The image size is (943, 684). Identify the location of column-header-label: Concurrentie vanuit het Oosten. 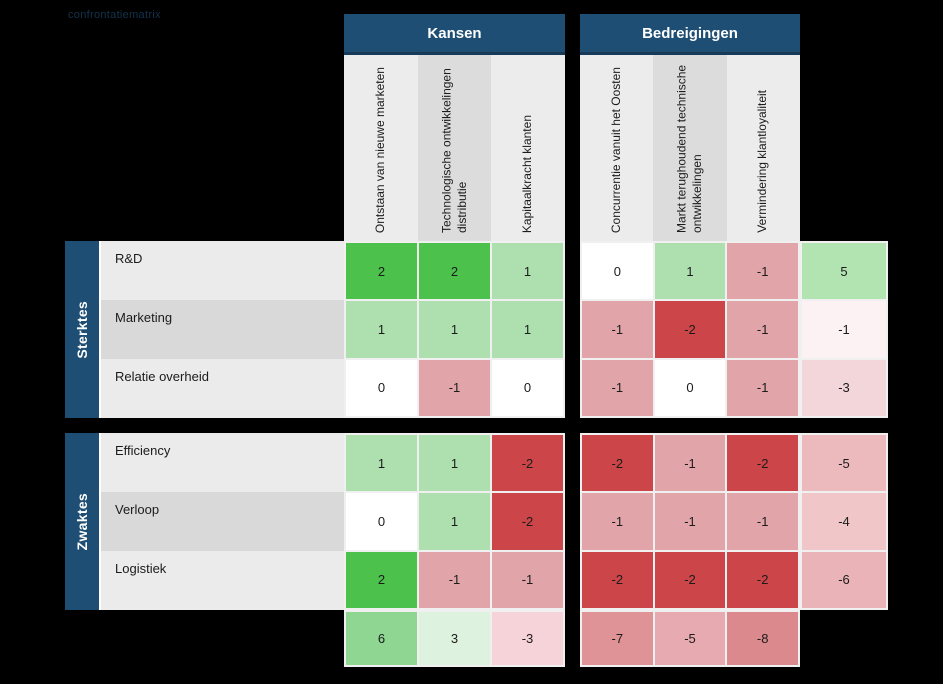
(615, 149).